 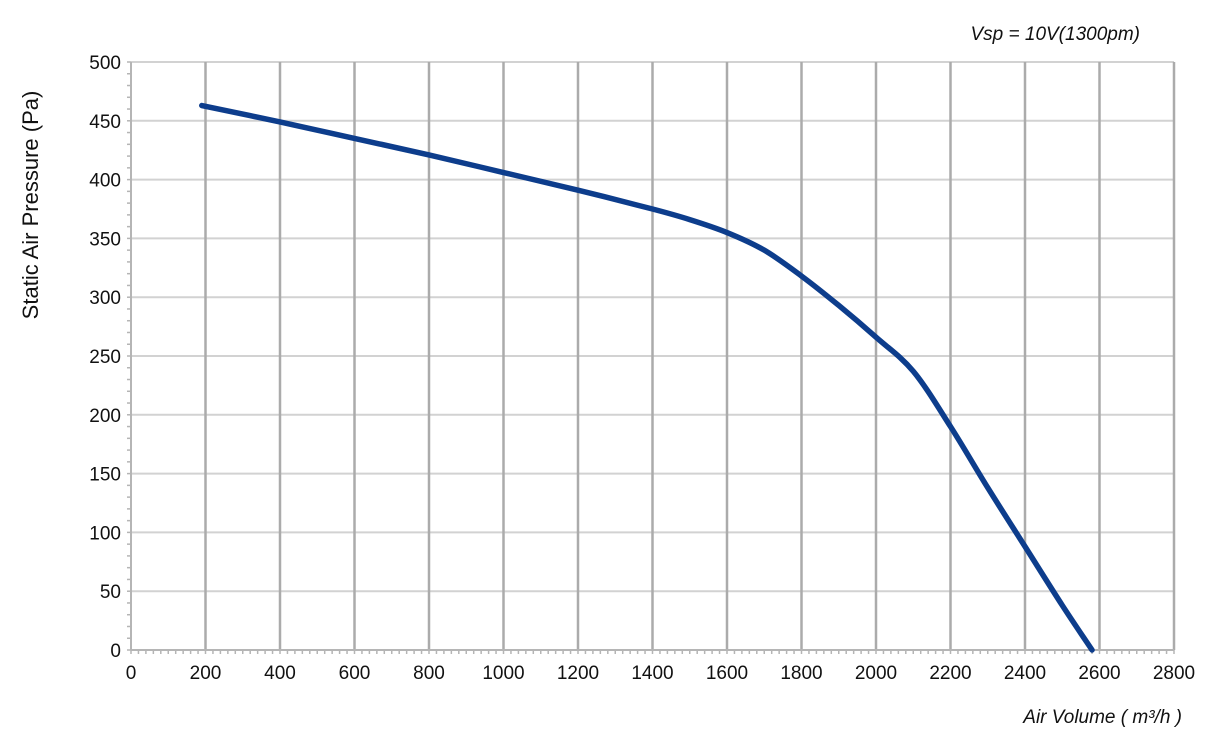 I want to click on x-tick-label-1400: 1400, so click(x=652, y=673).